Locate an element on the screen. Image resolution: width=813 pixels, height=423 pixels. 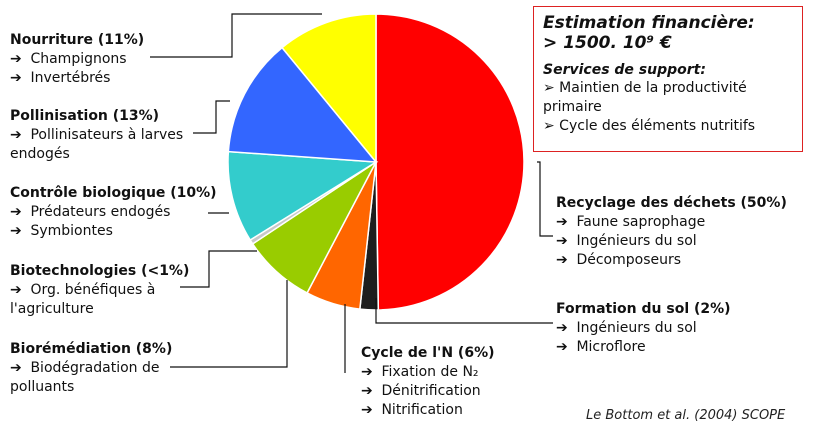
label-biotech-item: ➔ Org. bénéfiques à l'agriculture is located at coordinates (83, 299).